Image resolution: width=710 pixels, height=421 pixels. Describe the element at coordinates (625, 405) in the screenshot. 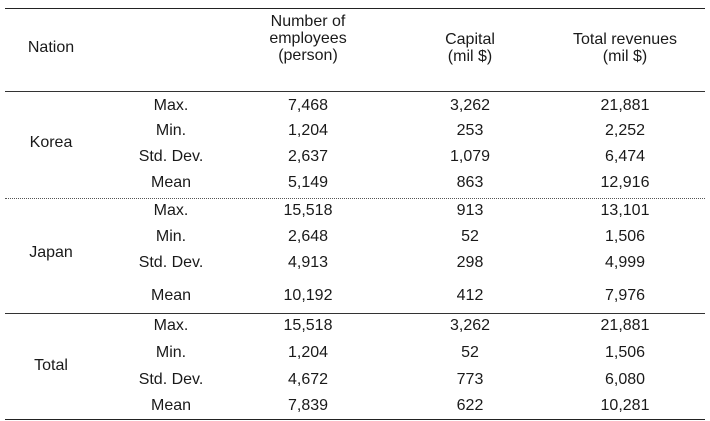

I see `revenues-cell: 10,281` at that location.